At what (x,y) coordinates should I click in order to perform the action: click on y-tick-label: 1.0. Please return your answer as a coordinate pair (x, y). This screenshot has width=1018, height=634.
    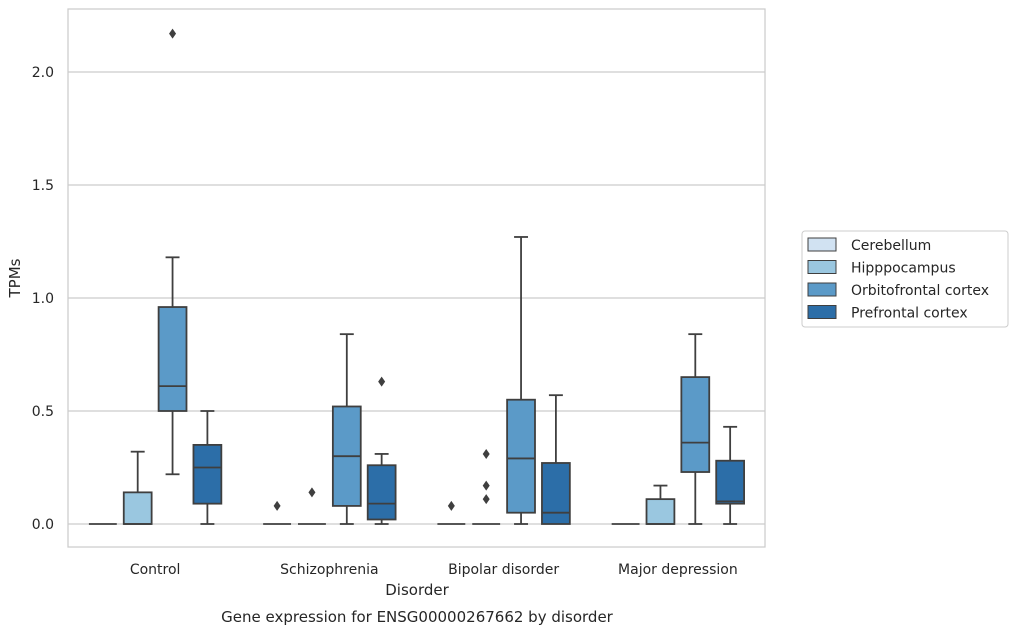
    Looking at the image, I should click on (43, 299).